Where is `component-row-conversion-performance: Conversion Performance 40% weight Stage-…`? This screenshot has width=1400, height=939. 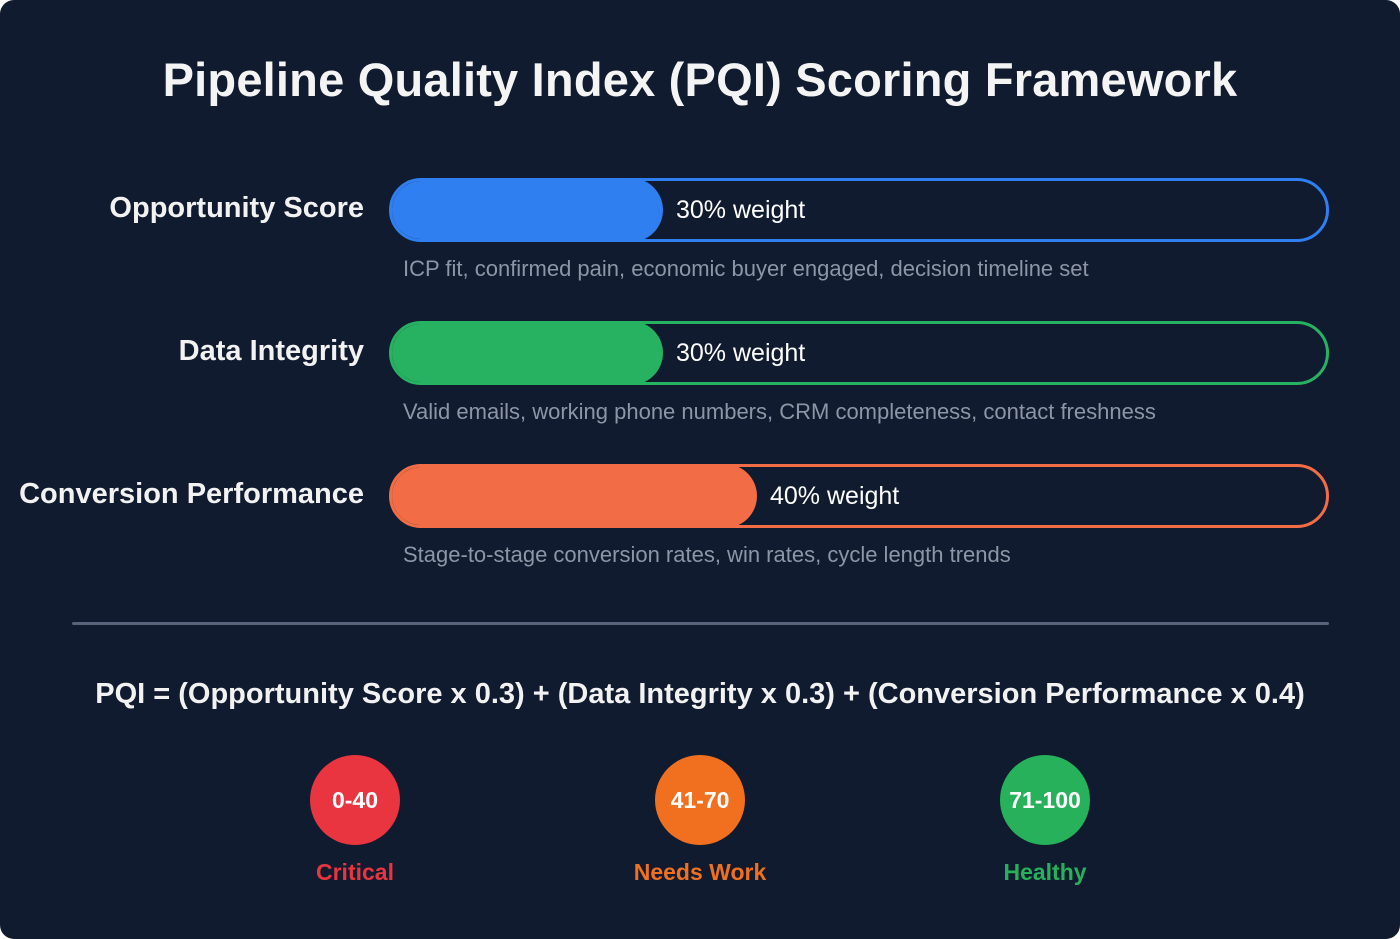
component-row-conversion-performance: Conversion Performance 40% weight Stage-… is located at coordinates (700, 524).